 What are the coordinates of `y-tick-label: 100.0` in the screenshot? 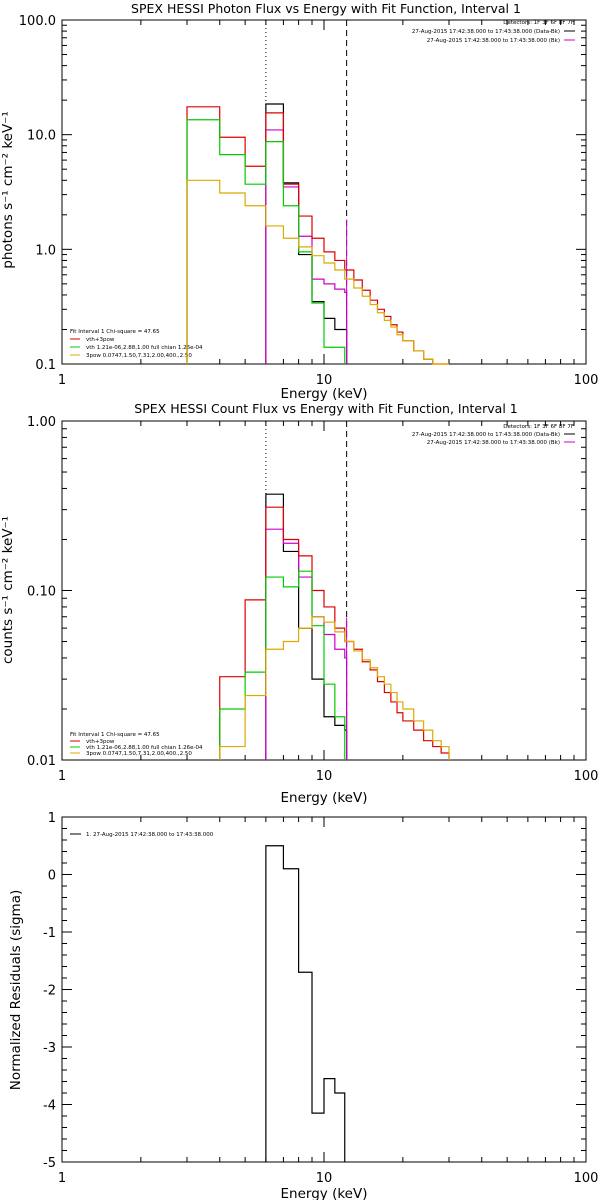 It's located at (37, 21).